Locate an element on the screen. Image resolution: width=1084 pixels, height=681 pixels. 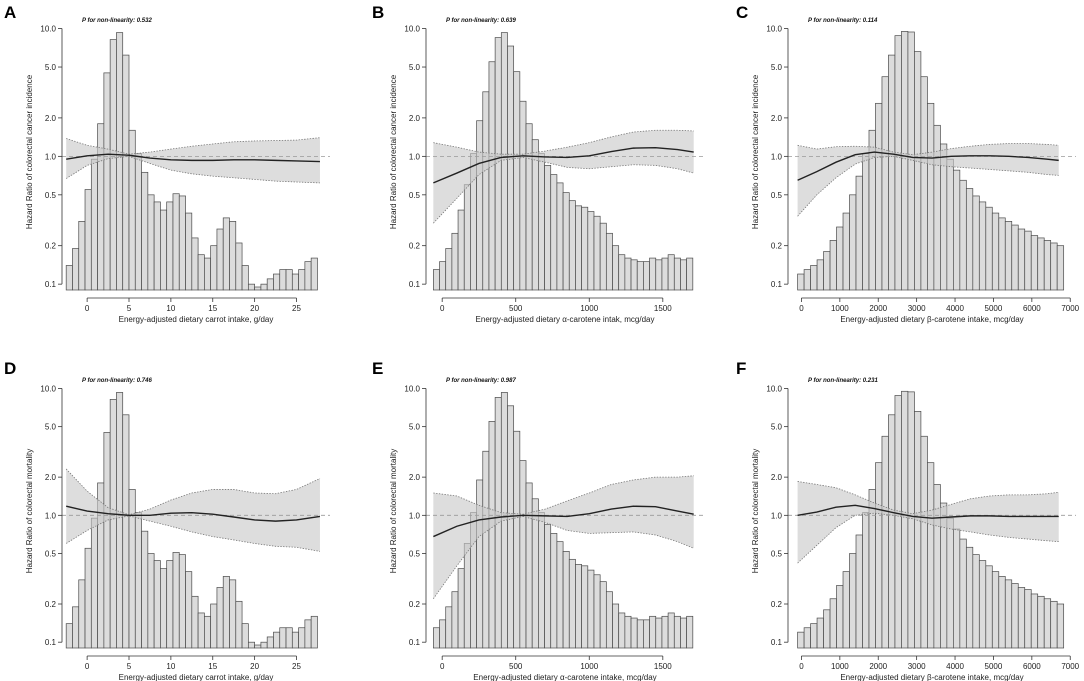
y-tick-label: 0.1 is located at coordinates (51, 642).